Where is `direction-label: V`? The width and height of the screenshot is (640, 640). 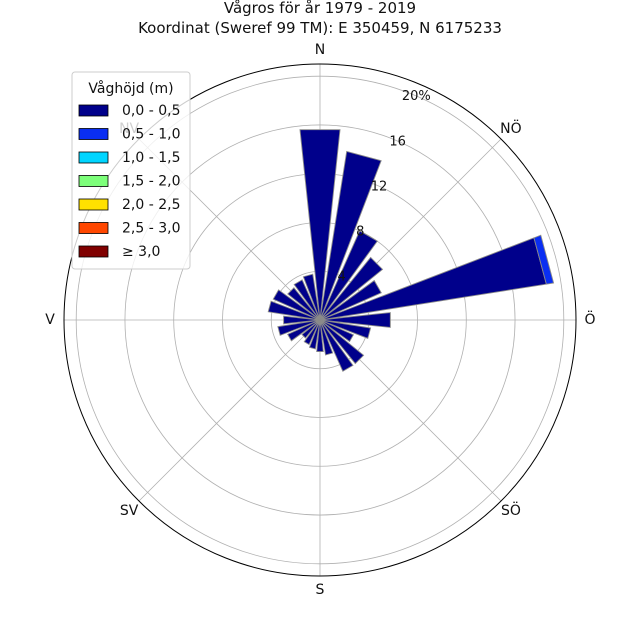
direction-label: V is located at coordinates (50, 320).